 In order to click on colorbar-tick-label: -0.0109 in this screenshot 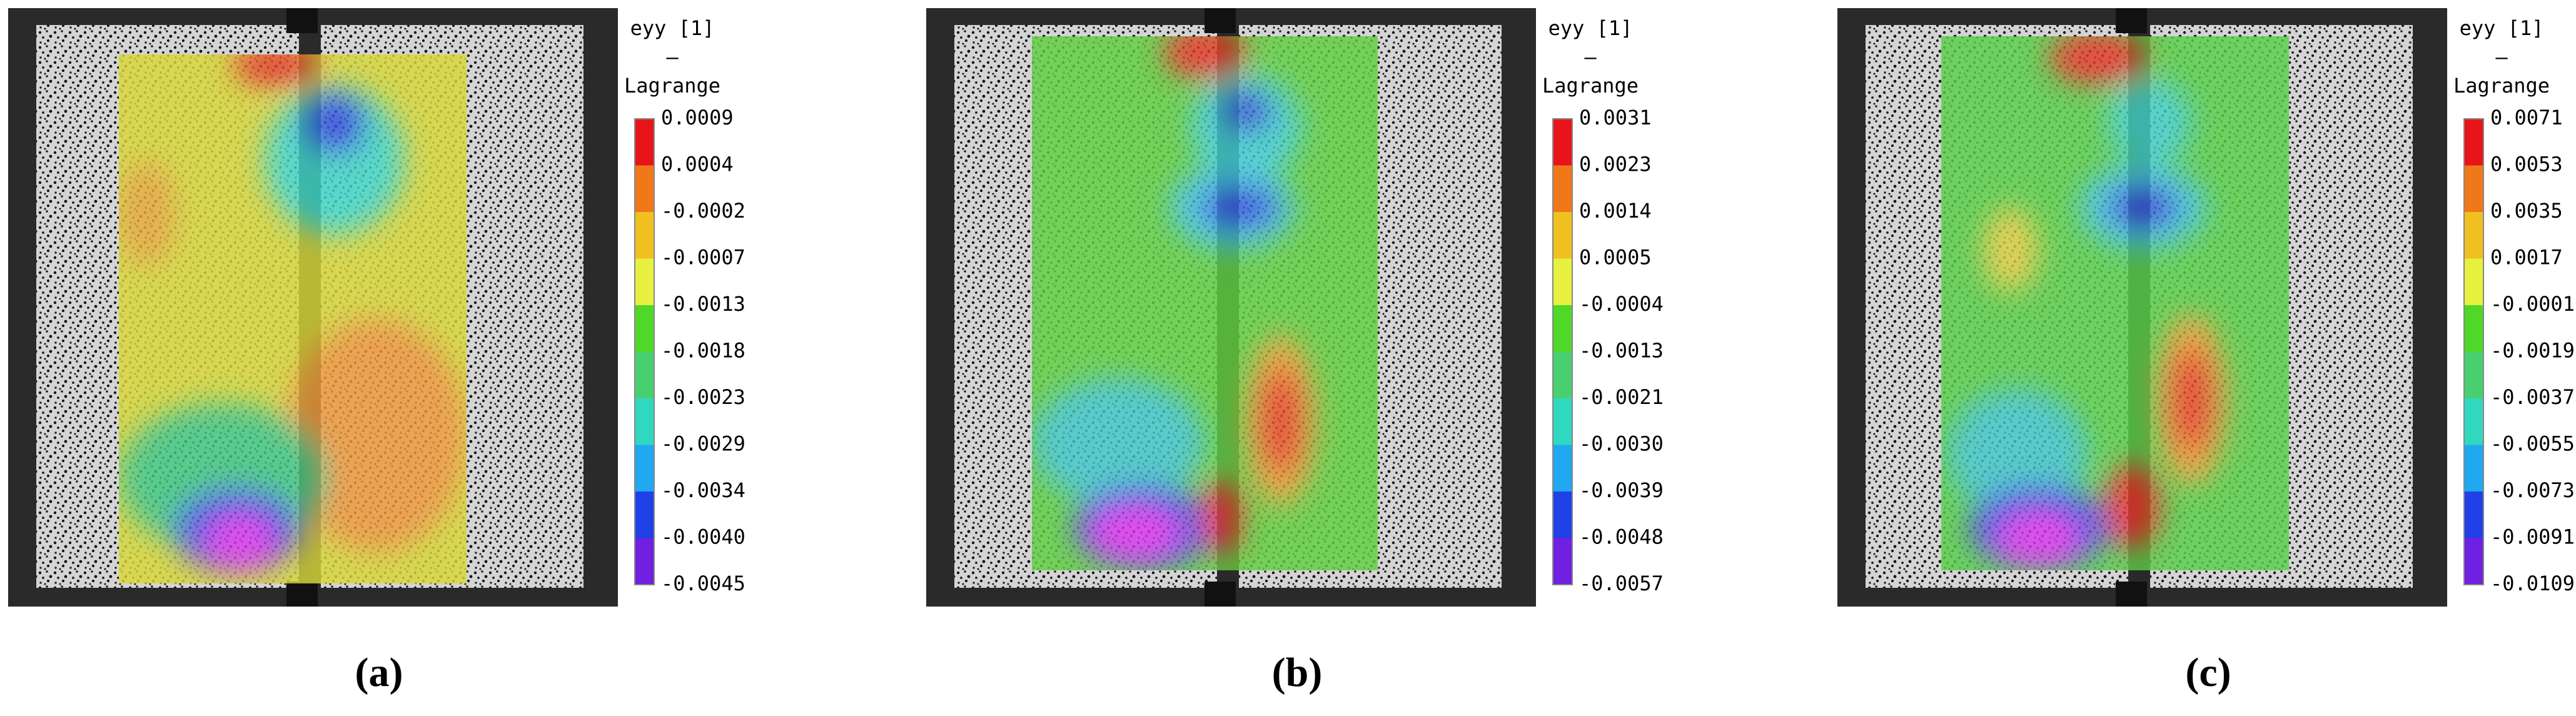, I will do `click(2532, 583)`.